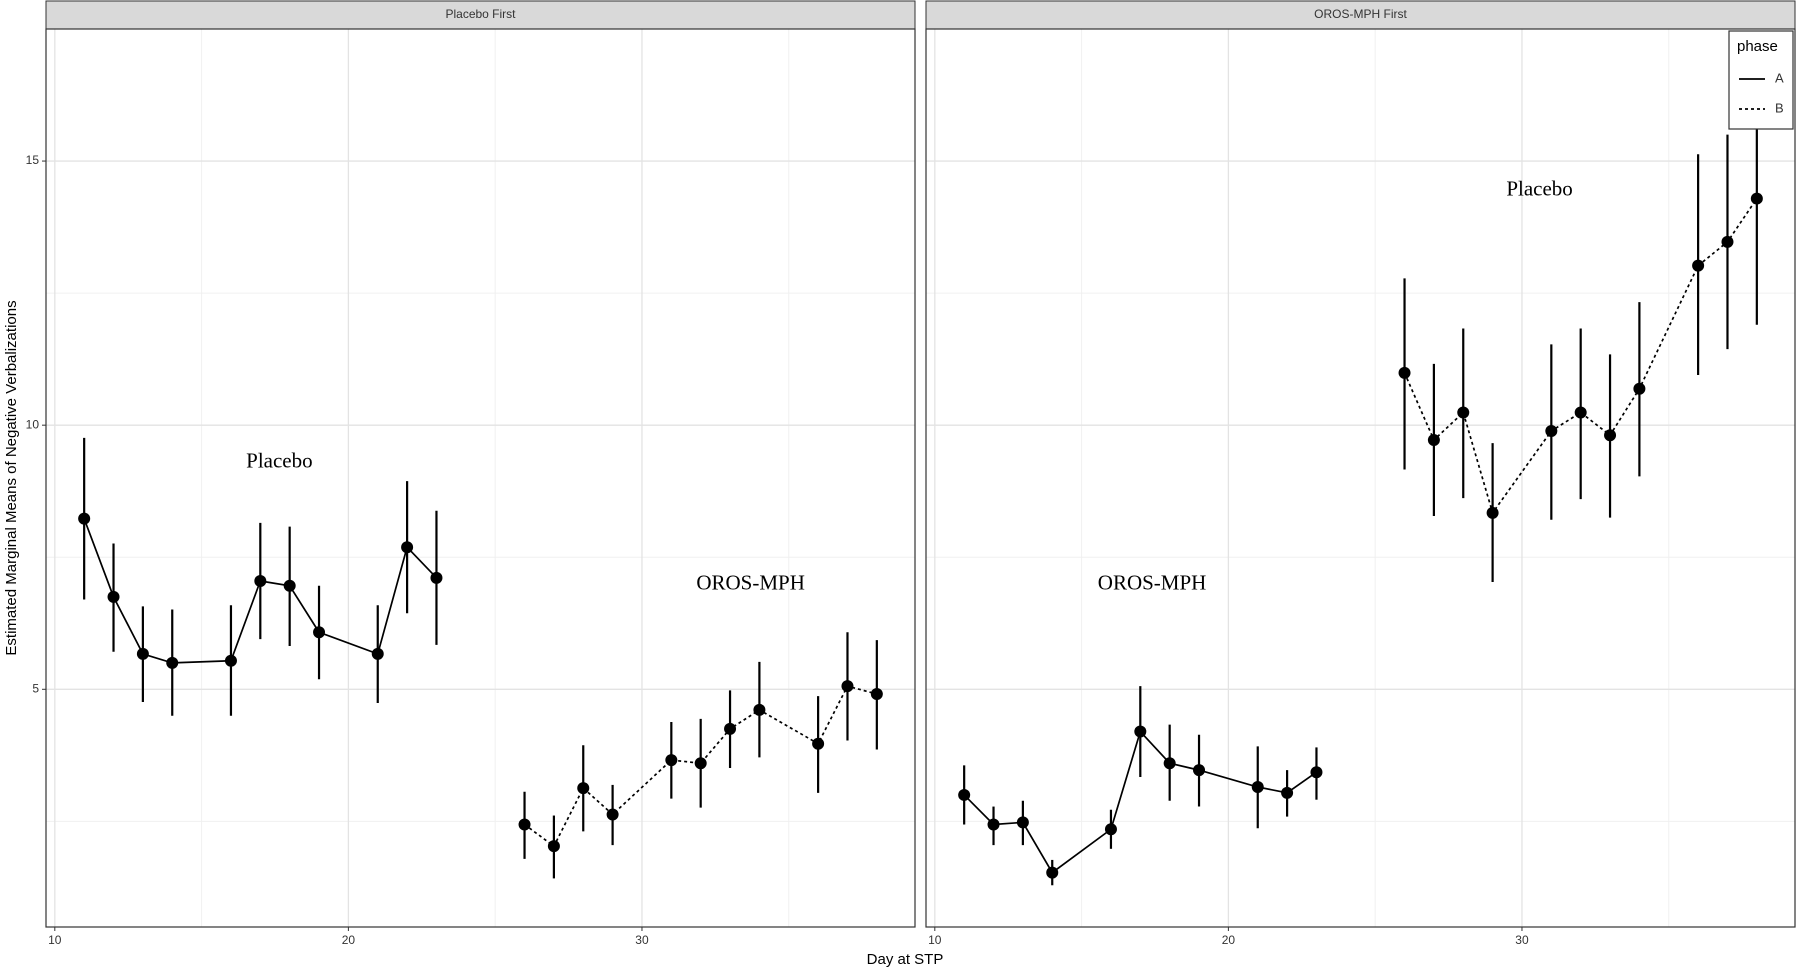  Describe the element at coordinates (1757, 46) in the screenshot. I see `legend-title: phase` at that location.